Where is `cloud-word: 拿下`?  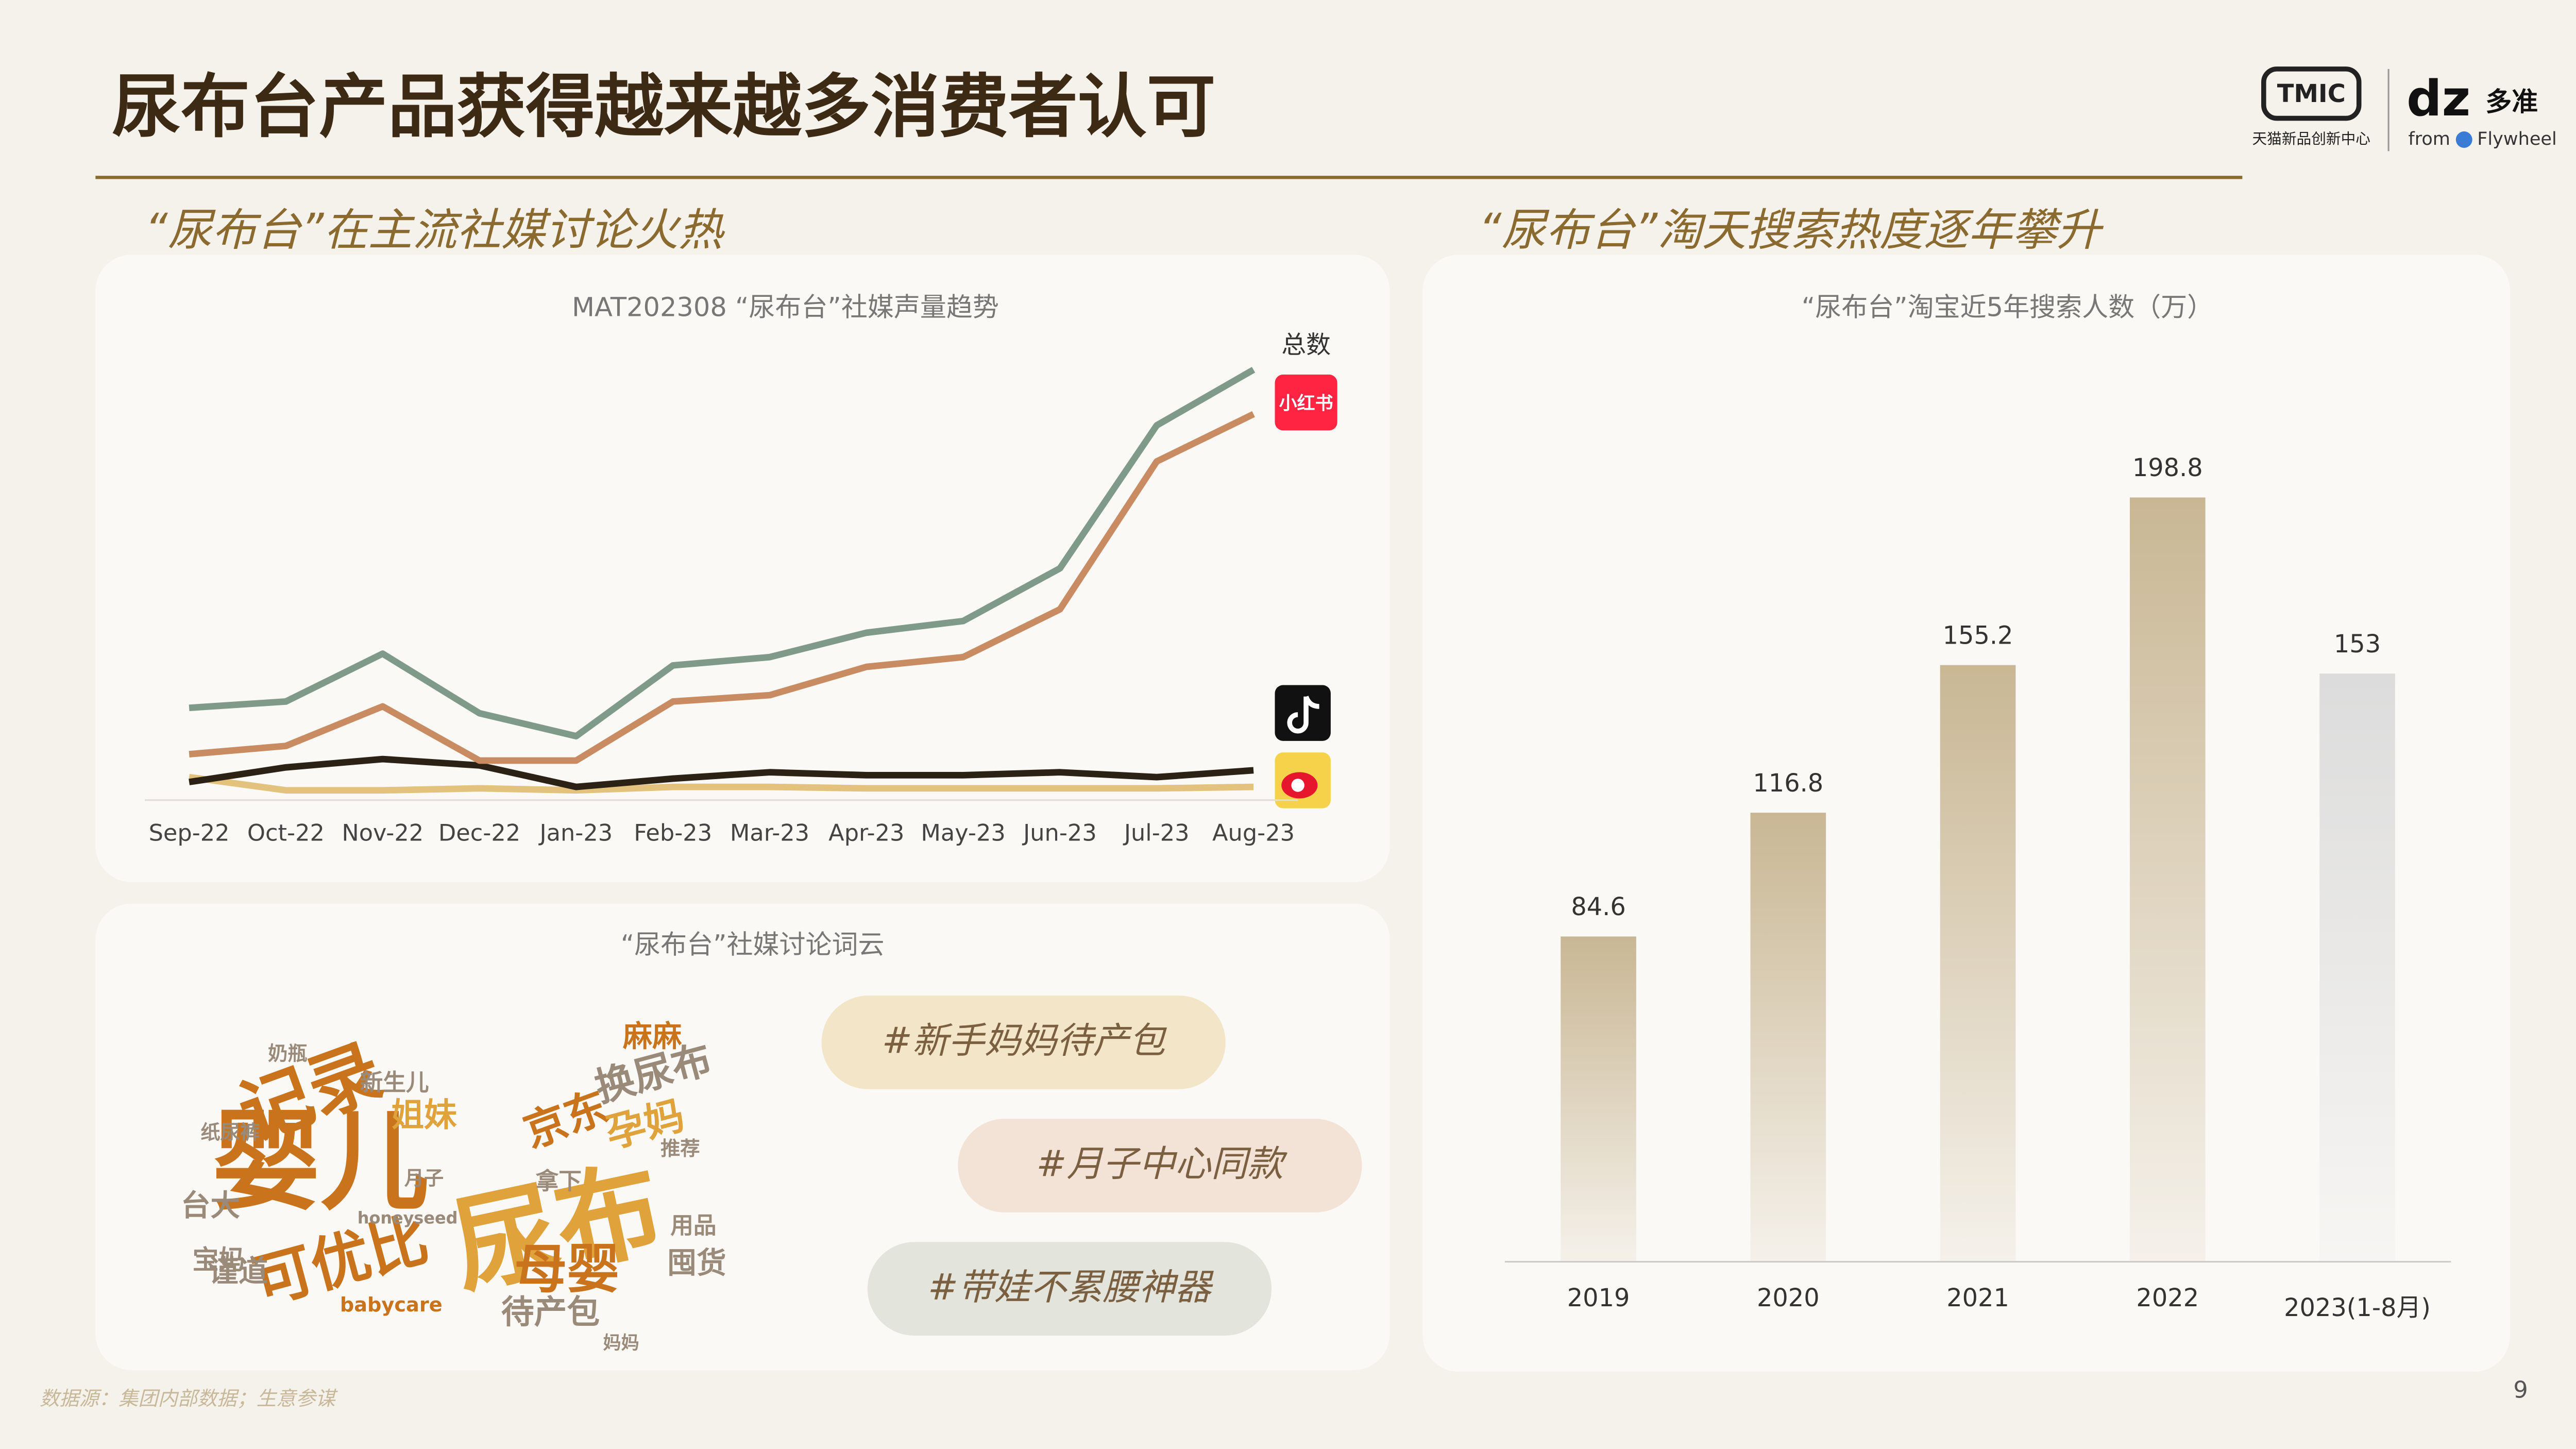
cloud-word: 拿下 is located at coordinates (559, 1181).